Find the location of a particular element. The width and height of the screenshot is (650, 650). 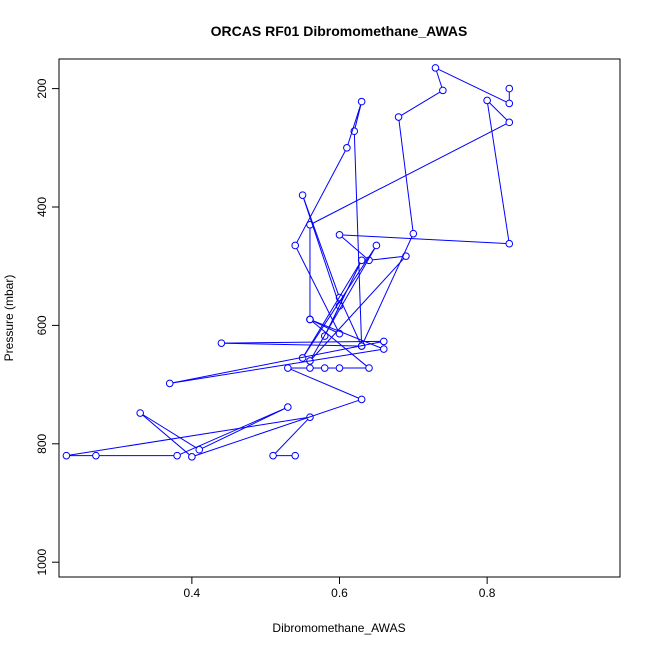

y-tick-label: 1000 is located at coordinates (42, 562).